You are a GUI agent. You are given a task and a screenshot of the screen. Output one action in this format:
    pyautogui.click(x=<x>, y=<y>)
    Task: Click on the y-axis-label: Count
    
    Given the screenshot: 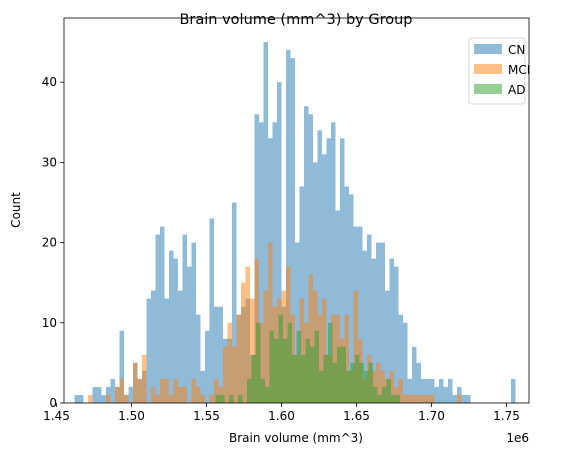 What is the action you would take?
    pyautogui.click(x=16, y=210)
    